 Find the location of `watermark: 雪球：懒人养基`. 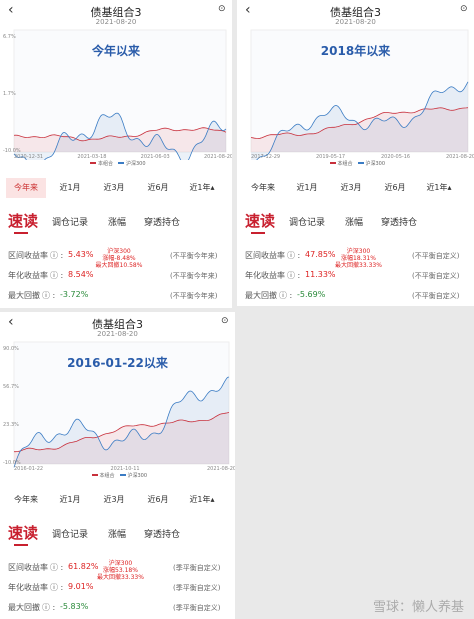

watermark: 雪球：懒人养基 is located at coordinates (418, 607).